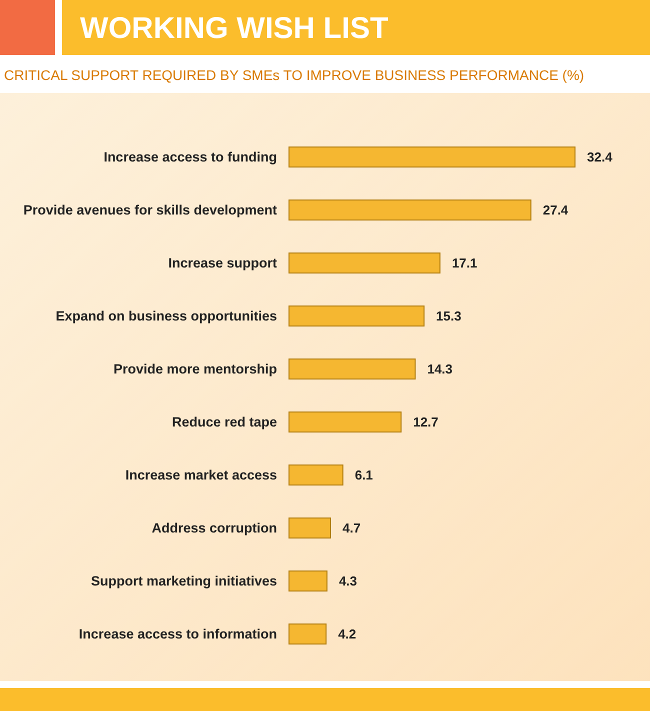  Describe the element at coordinates (190, 157) in the screenshot. I see `y-tick-label: Increase access to funding` at that location.